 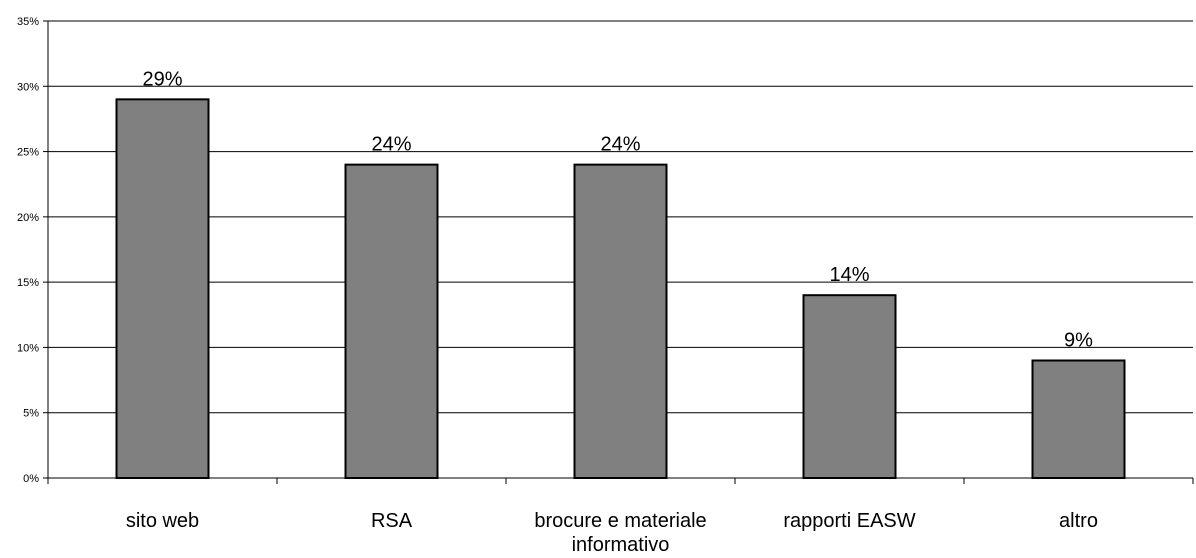 What do you see at coordinates (392, 521) in the screenshot?
I see `x-tick-label: RSA` at bounding box center [392, 521].